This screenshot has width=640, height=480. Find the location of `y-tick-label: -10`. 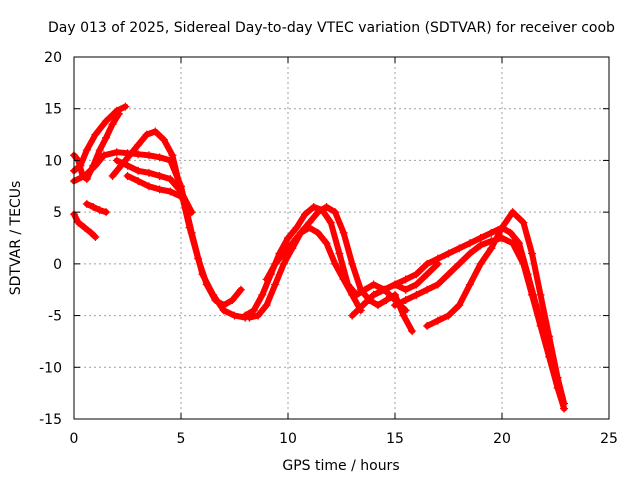

y-tick-label: -10 is located at coordinates (50, 368).